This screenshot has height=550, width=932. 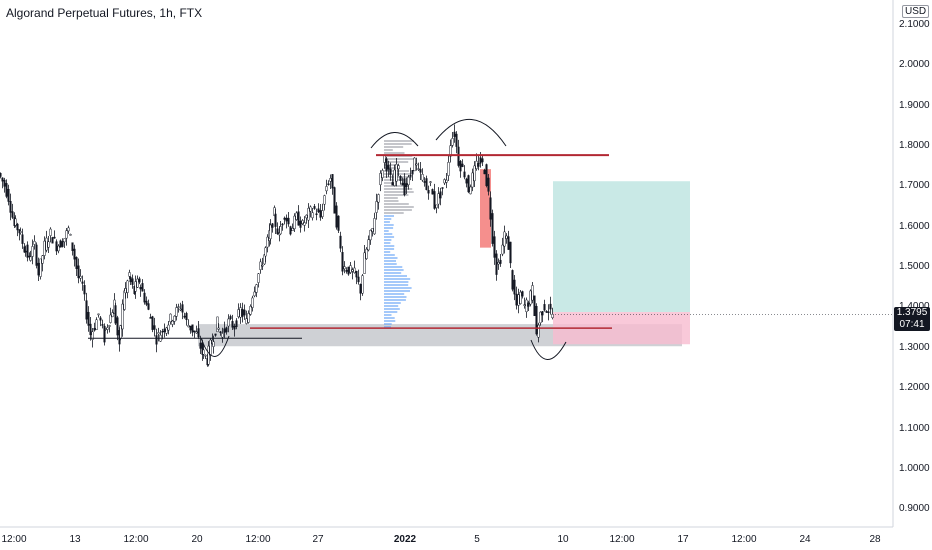 I want to click on x-tick-label: 12:00, so click(x=135, y=539).